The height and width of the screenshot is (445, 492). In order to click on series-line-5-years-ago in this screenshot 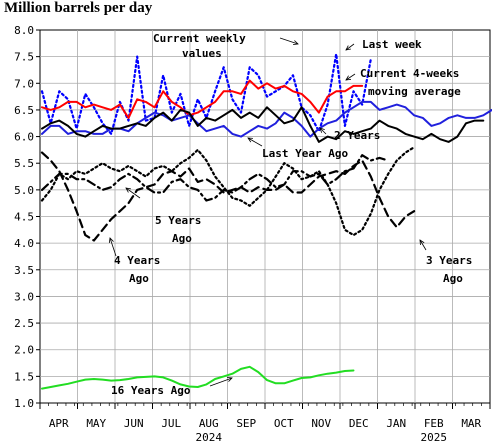, I will do `click(215, 178)`.